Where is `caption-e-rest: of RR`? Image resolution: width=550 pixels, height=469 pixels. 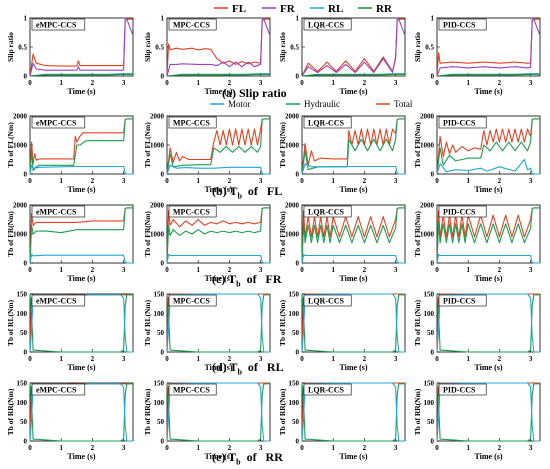
caption-e-rest: of RR is located at coordinates (261, 457).